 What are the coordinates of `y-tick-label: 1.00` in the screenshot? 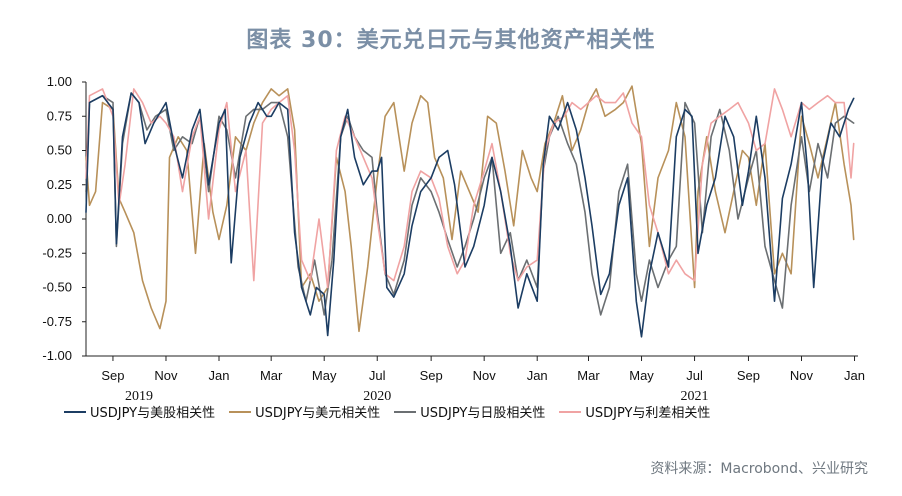 It's located at (59, 81).